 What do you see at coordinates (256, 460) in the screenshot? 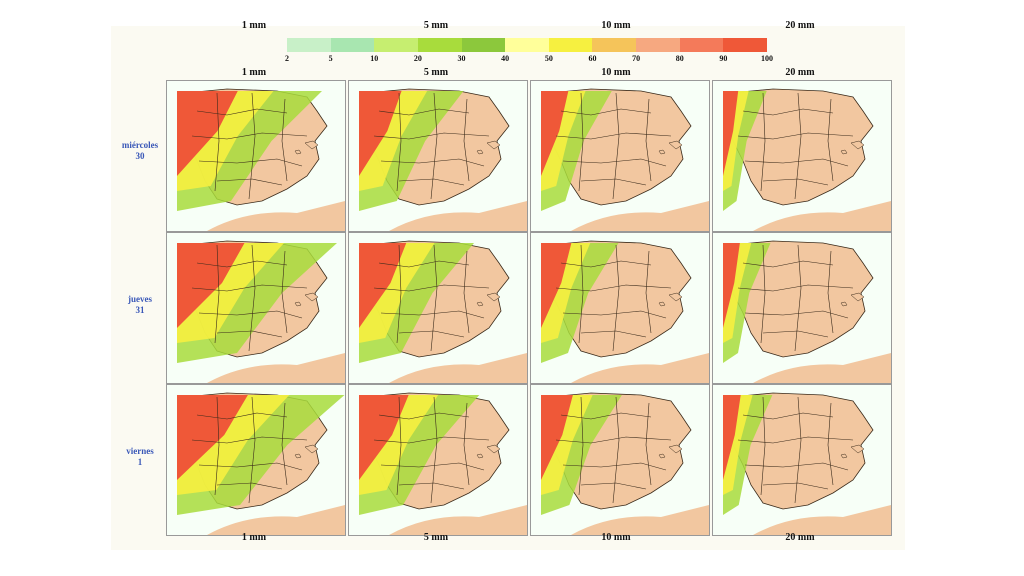
I see `precip-map-r3-c1` at bounding box center [256, 460].